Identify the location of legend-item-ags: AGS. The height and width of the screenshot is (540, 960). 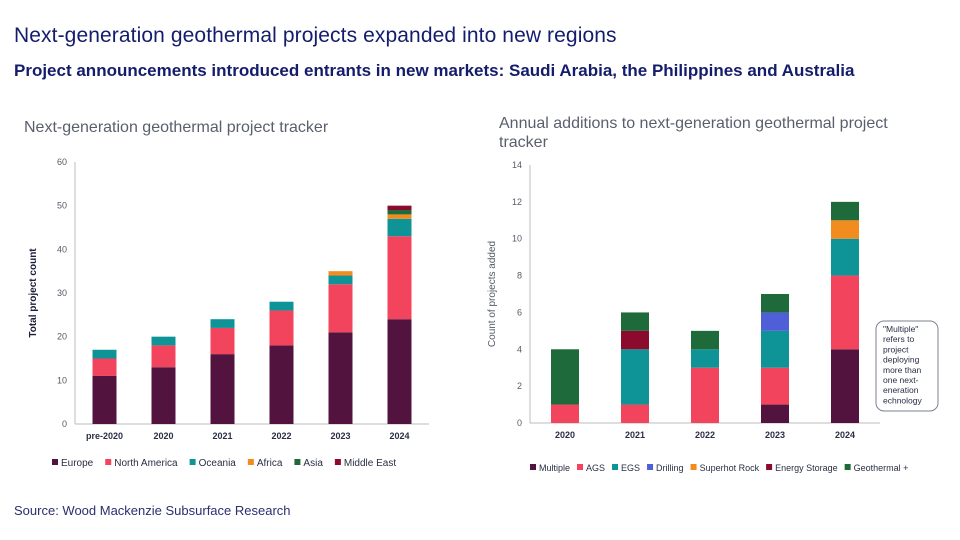
(591, 468).